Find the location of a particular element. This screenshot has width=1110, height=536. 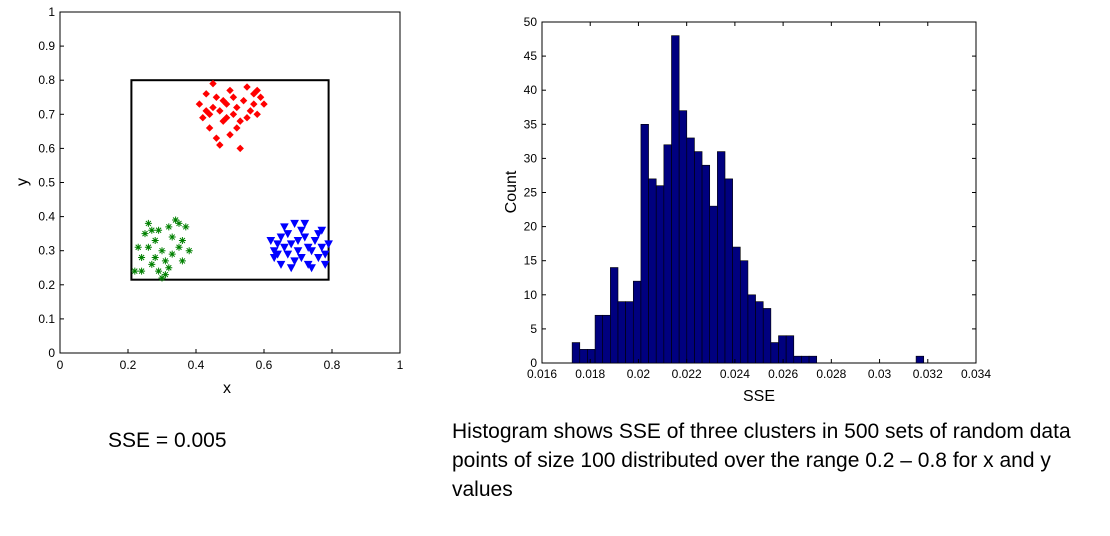

scatter-y-tick-label: 0.3 is located at coordinates (46, 251).